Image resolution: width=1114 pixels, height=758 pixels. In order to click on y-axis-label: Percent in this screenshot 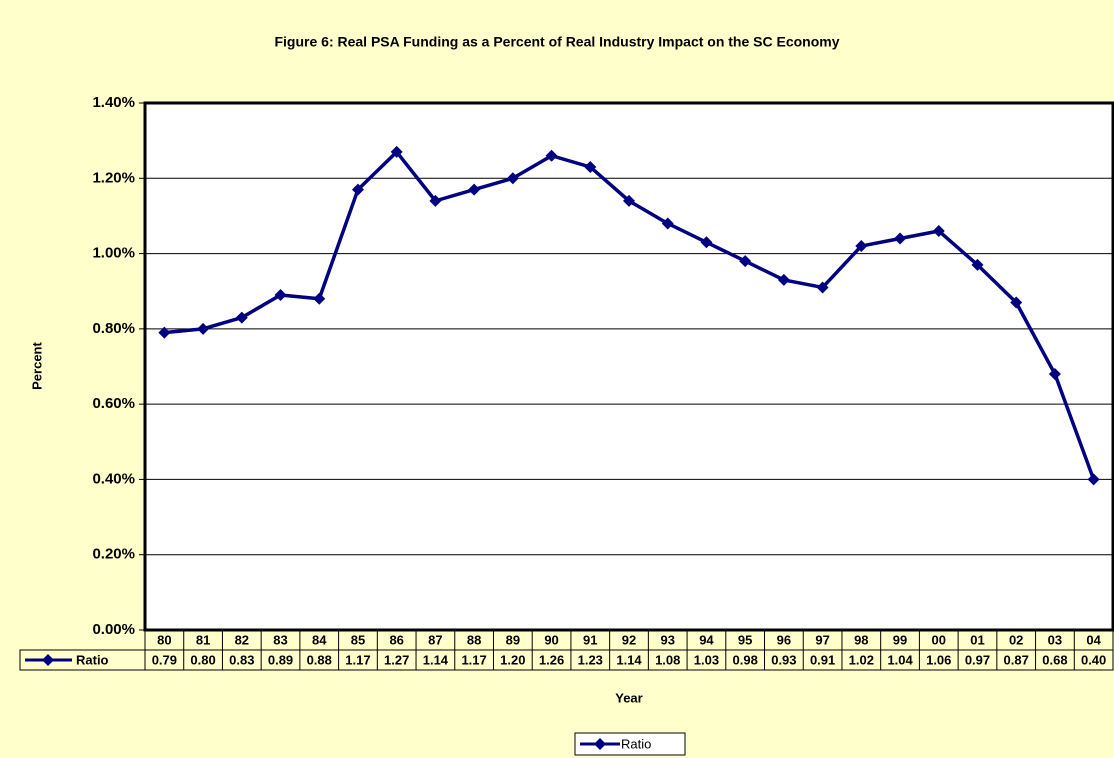, I will do `click(36, 365)`.